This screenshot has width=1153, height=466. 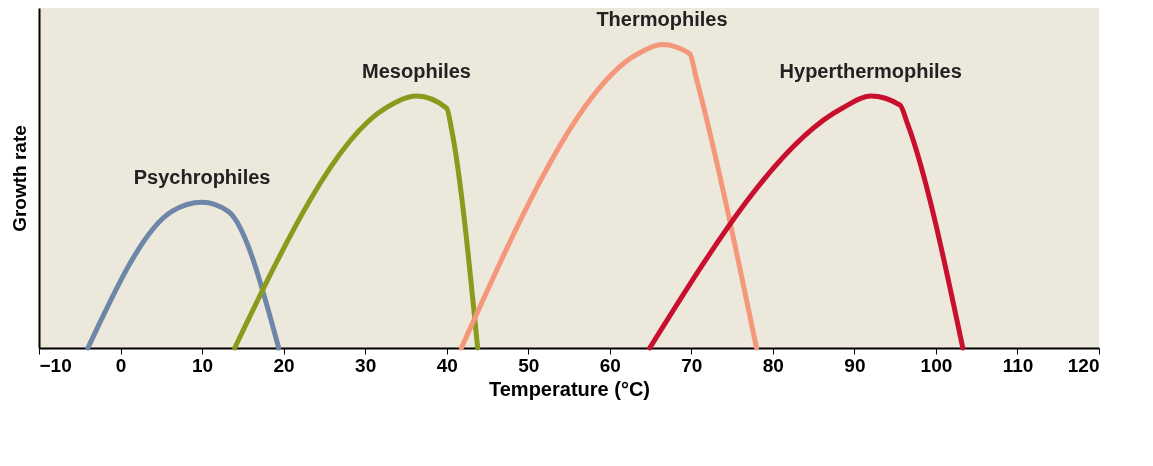 I want to click on x-tick-label: 60, so click(x=610, y=365).